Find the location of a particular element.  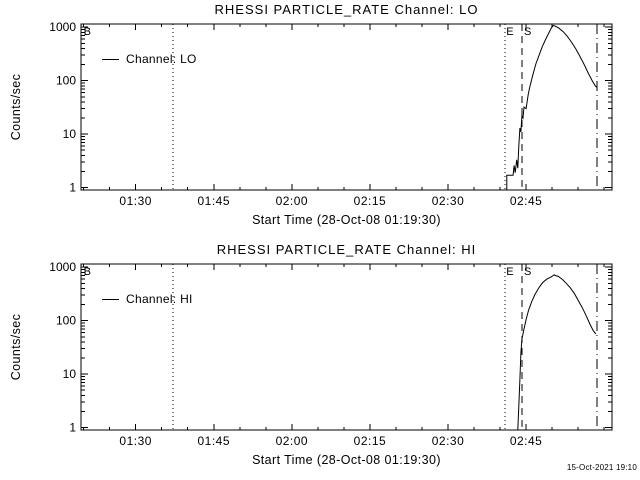

chart-hi-x-axis-title: Start Time (28-Oct-08 01:19:30) is located at coordinates (346, 460).